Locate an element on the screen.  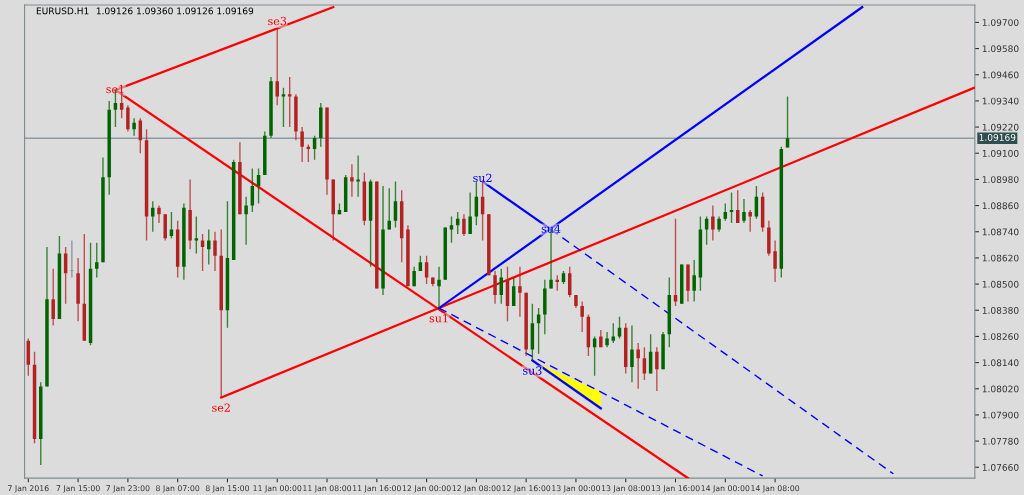
y-tick-label: 1.09340 is located at coordinates (1000, 101).